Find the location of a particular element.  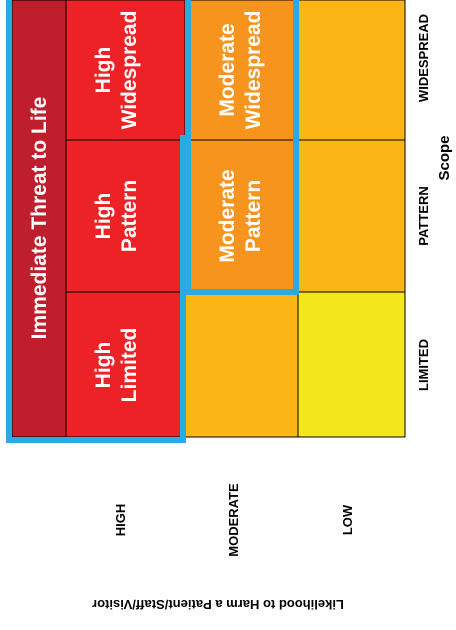

cell-low-pattern is located at coordinates (351, 216).